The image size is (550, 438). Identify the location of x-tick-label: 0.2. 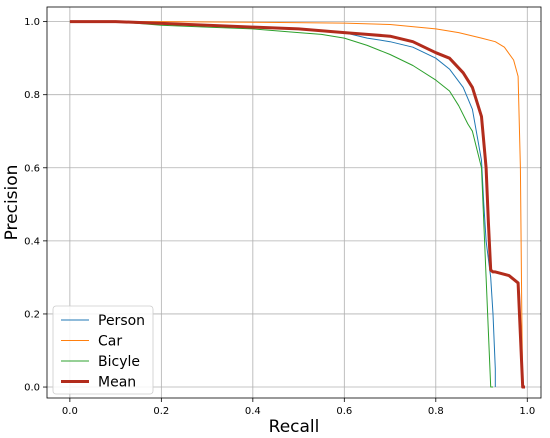
(161, 411).